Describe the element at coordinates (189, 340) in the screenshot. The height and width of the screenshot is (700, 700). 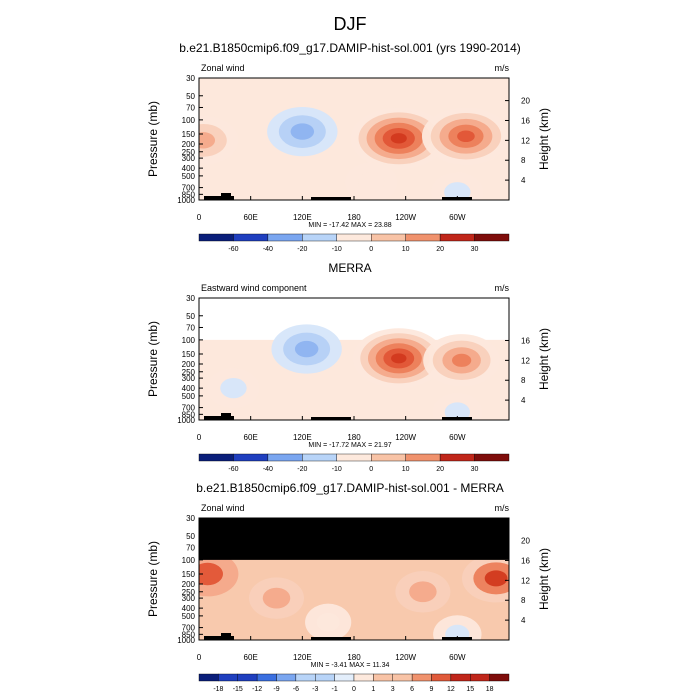
I see `y-tick-label: 100` at that location.